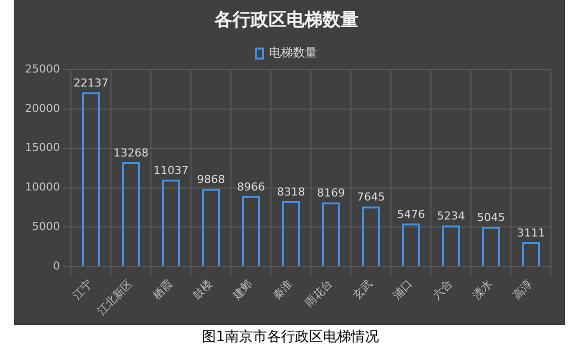 Image resolution: width=581 pixels, height=350 pixels. What do you see at coordinates (243, 290) in the screenshot?
I see `x-tick-label: 建邺` at bounding box center [243, 290].